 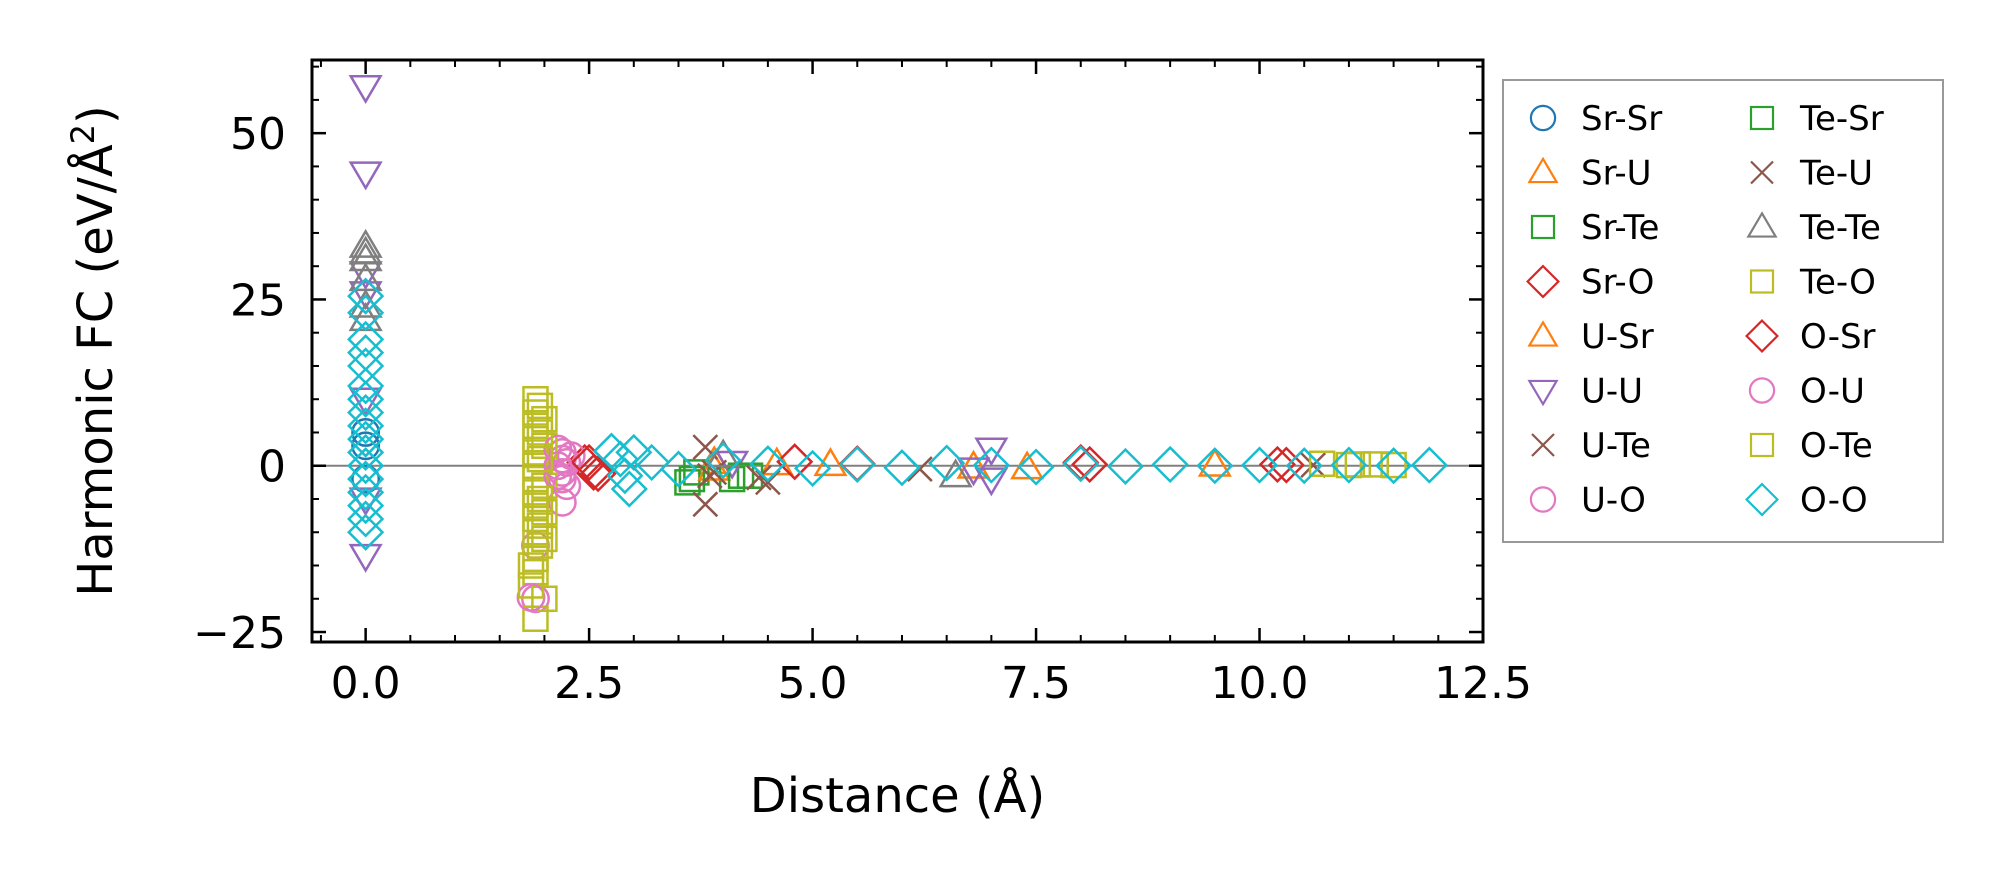 What do you see at coordinates (1836, 174) in the screenshot?
I see `legend-label: Te-U` at bounding box center [1836, 174].